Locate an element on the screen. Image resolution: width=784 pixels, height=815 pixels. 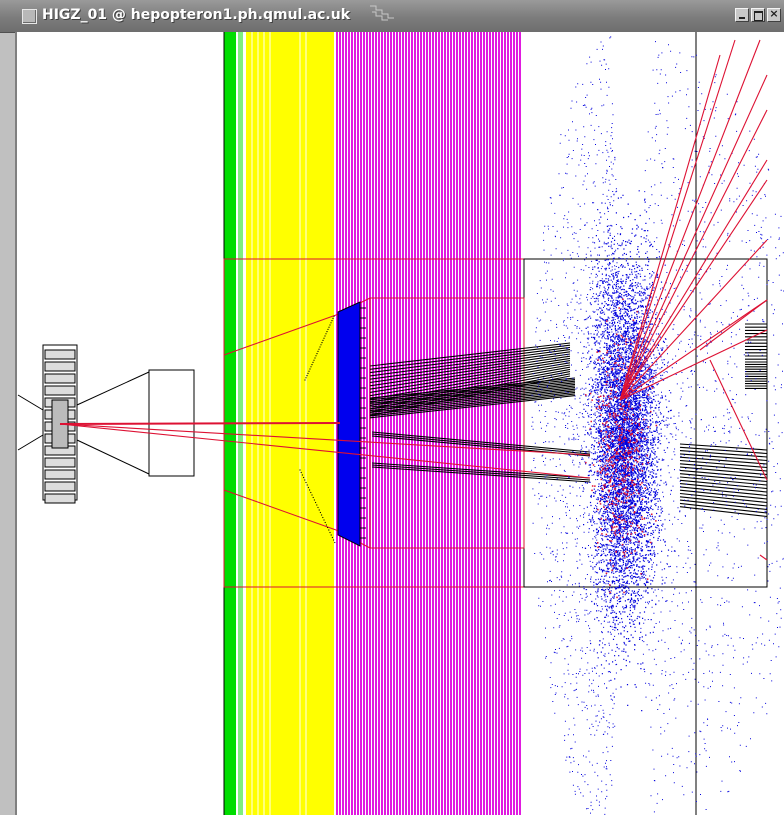
lens-line-left-top is located at coordinates (30, 402).